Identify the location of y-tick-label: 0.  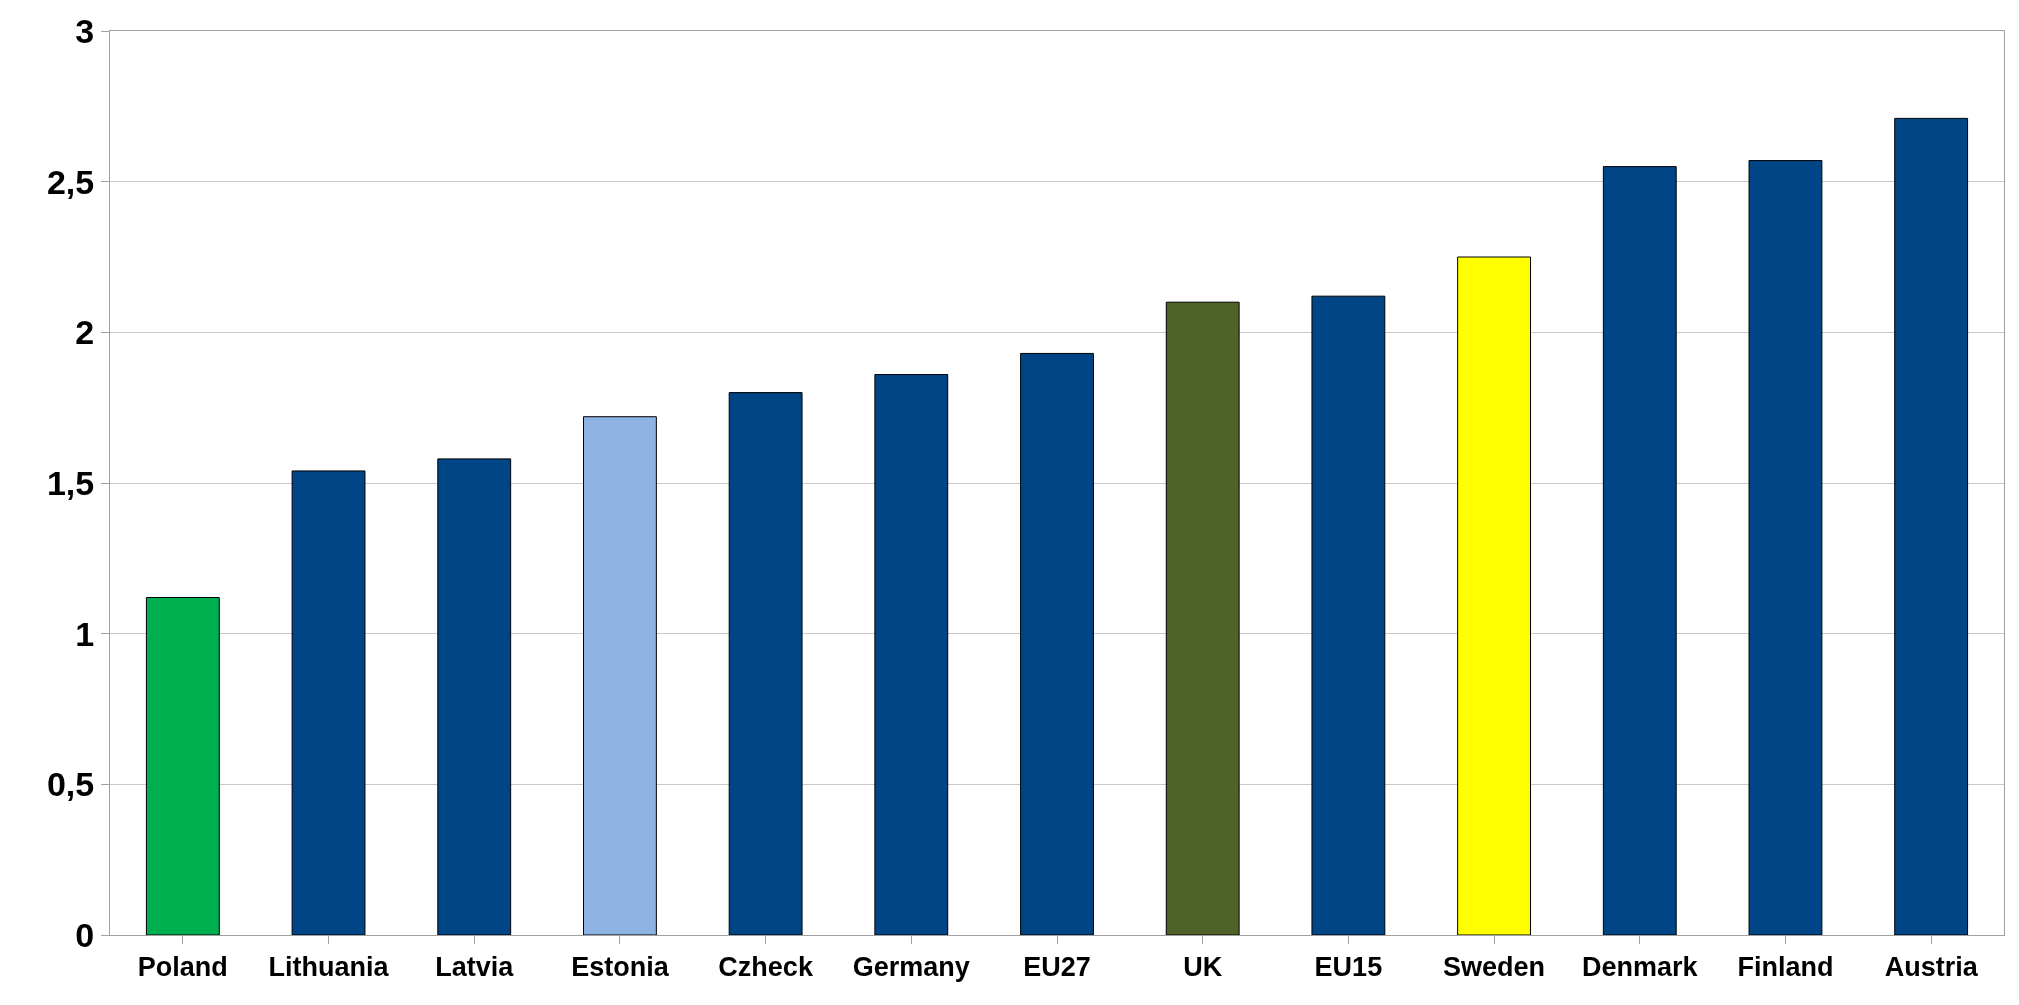
(85, 934).